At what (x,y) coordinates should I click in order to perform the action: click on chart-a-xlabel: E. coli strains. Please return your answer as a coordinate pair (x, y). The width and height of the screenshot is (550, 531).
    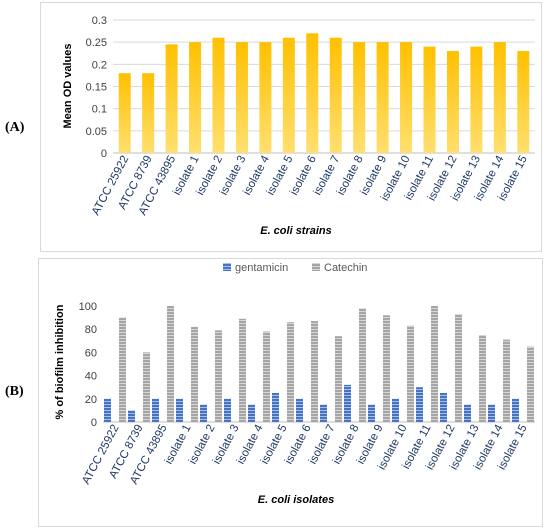
    Looking at the image, I should click on (296, 231).